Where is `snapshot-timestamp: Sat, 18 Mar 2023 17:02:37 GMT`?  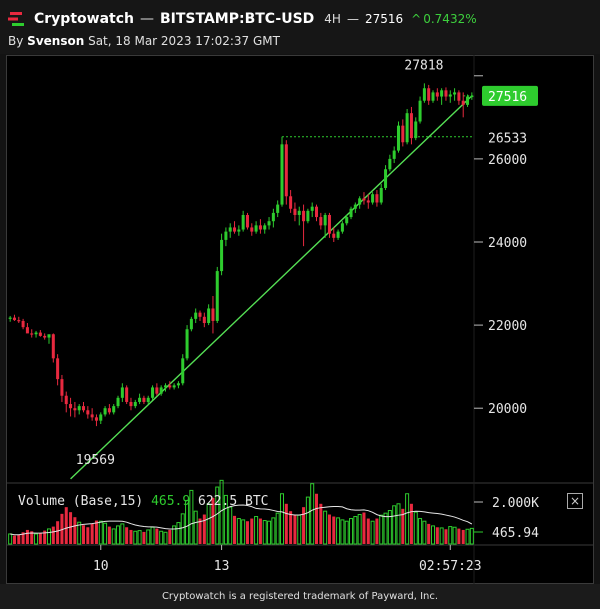 snapshot-timestamp: Sat, 18 Mar 2023 17:02:37 GMT is located at coordinates (184, 41).